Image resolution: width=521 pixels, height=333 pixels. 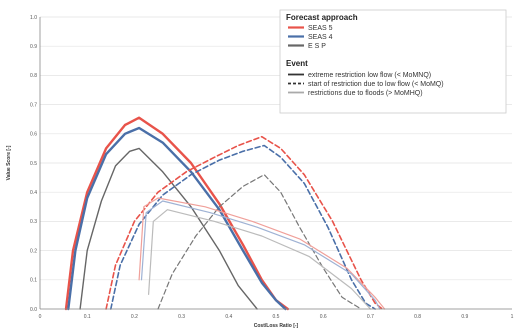 What do you see at coordinates (87, 317) in the screenshot?
I see `x-tick-label: 0.1` at bounding box center [87, 317].